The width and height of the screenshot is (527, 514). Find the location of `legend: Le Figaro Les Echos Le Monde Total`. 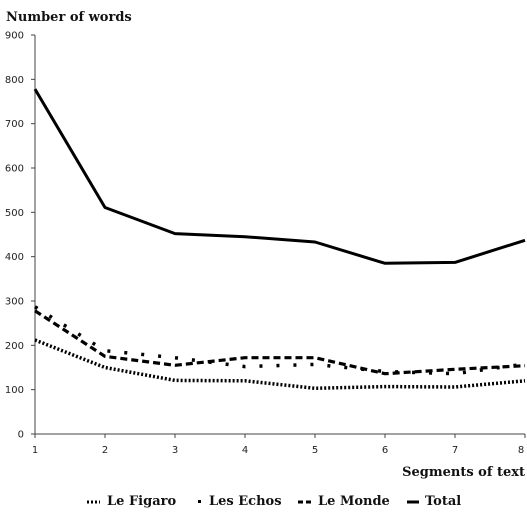

legend: Le Figaro Les Echos Le Monde Total is located at coordinates (263, 504).